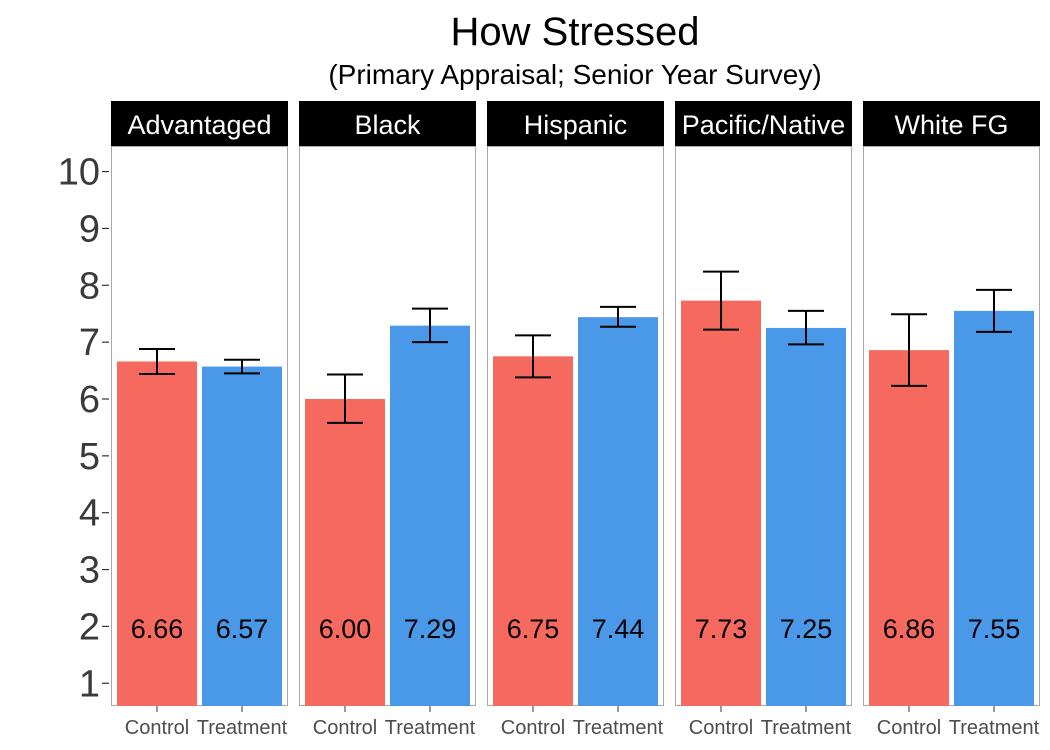 The width and height of the screenshot is (1050, 750). Describe the element at coordinates (909, 629) in the screenshot. I see `bar-value-label: 6.86` at that location.